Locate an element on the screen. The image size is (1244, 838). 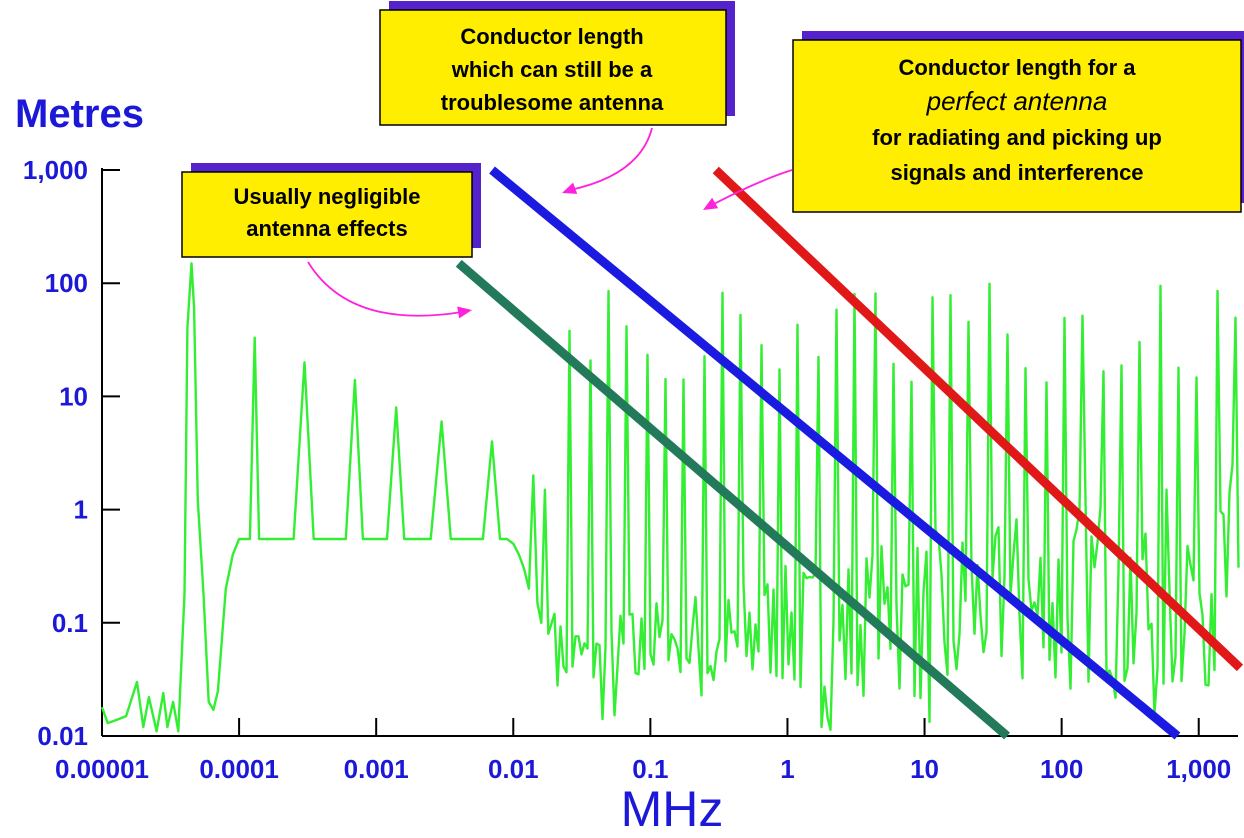
callout-text-line: Usually negligible is located at coordinates (326, 196).